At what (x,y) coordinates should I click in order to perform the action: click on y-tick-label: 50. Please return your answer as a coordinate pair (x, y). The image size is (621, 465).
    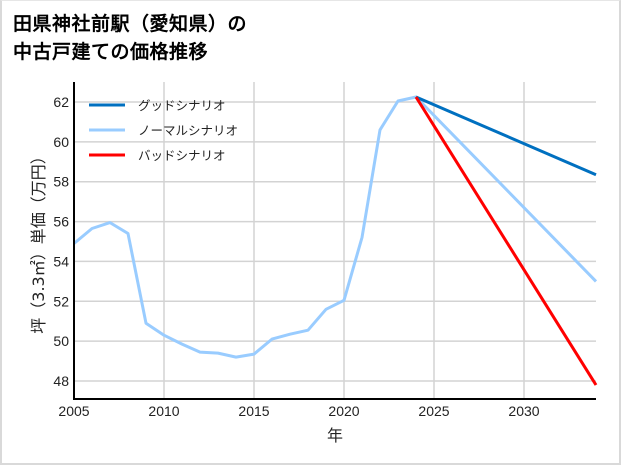
    Looking at the image, I should click on (61, 341).